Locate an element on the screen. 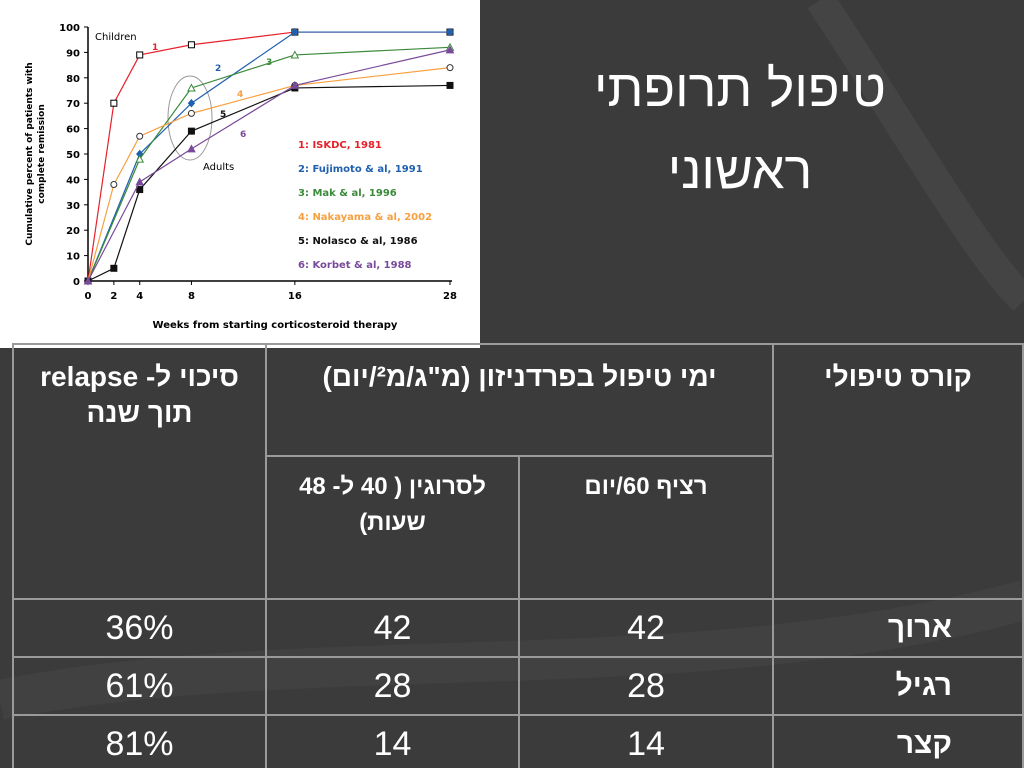 This screenshot has width=1024, height=768. header-cell: רציף 60/יום is located at coordinates (646, 527).